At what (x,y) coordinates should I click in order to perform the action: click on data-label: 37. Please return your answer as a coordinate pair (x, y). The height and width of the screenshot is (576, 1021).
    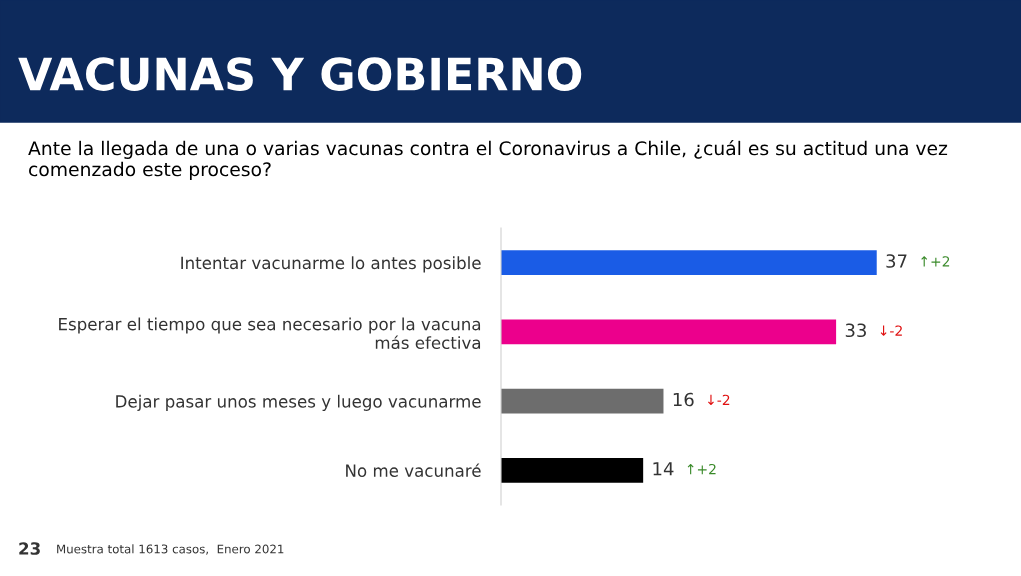
    Looking at the image, I should click on (896, 261).